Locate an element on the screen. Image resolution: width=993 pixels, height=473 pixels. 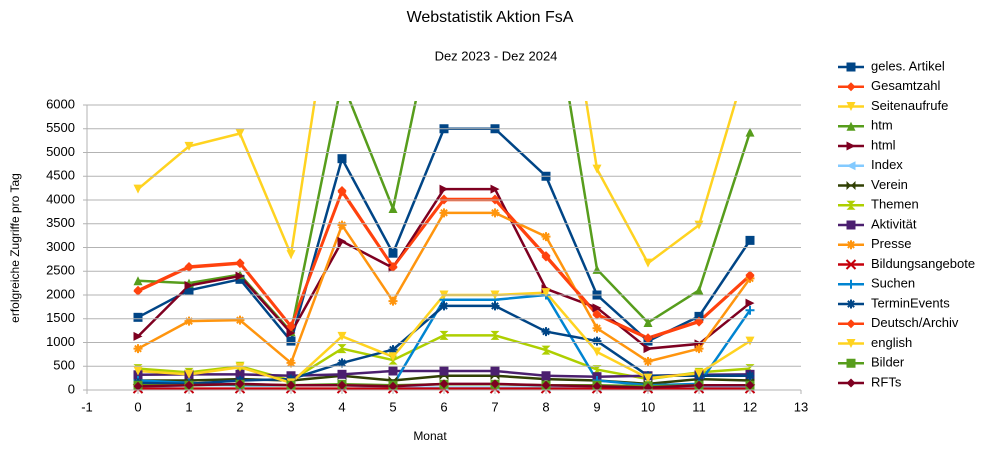
legend-label: htm is located at coordinates (882, 125).